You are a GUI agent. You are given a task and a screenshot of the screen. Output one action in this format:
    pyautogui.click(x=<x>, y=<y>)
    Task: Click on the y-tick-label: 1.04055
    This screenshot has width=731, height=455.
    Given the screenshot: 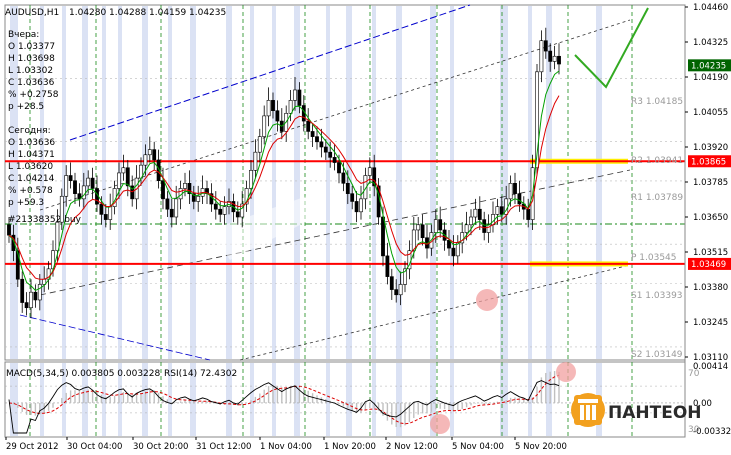 What is the action you would take?
    pyautogui.click(x=710, y=113)
    